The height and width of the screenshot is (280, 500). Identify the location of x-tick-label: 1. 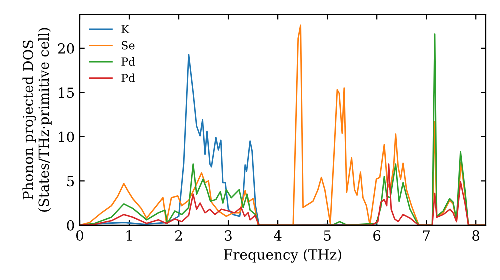
(129, 235).